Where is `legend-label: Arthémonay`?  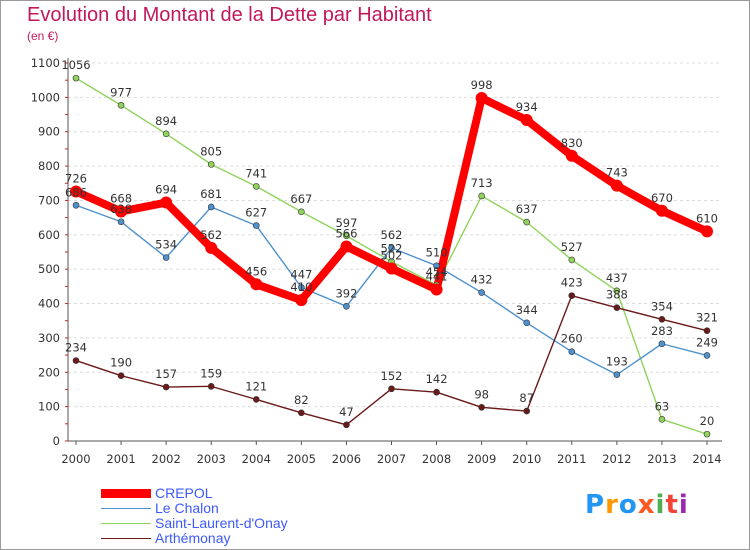 legend-label: Arthémonay is located at coordinates (193, 538).